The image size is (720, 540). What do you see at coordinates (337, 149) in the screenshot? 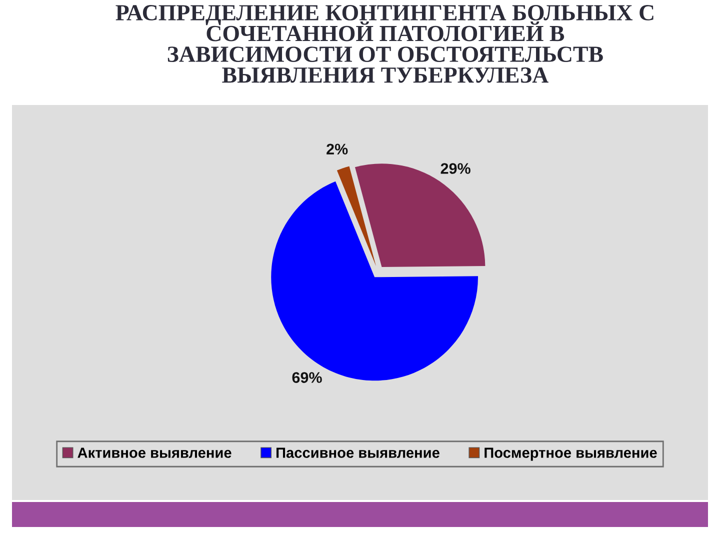
I see `data-label: 2%` at bounding box center [337, 149].